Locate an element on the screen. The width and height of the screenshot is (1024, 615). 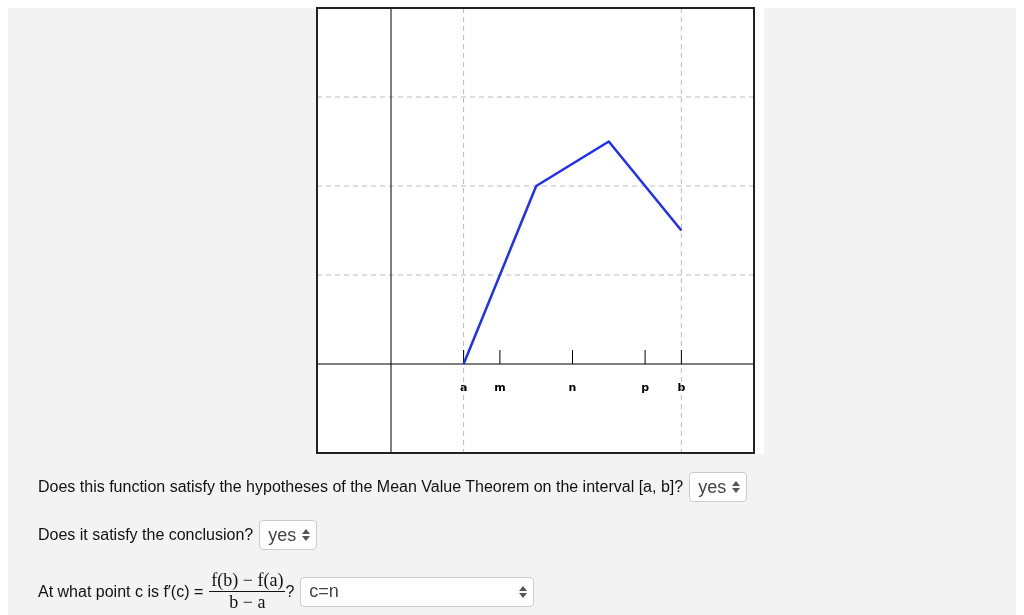
x-tick-label: n is located at coordinates (572, 388).